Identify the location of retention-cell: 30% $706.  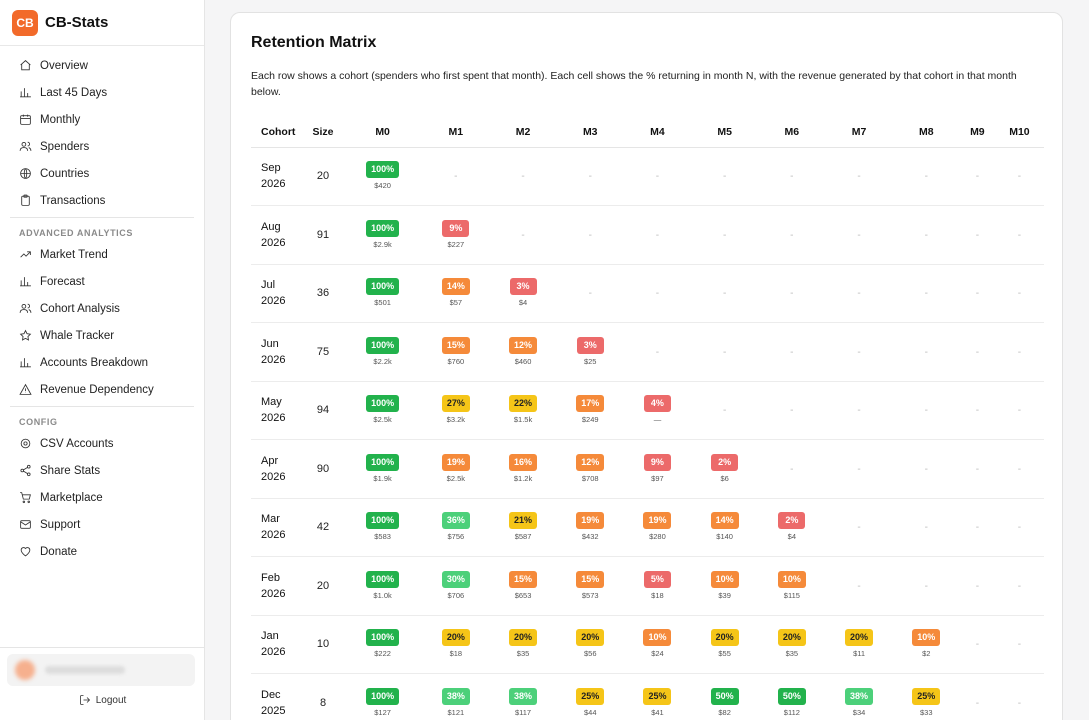
(456, 586).